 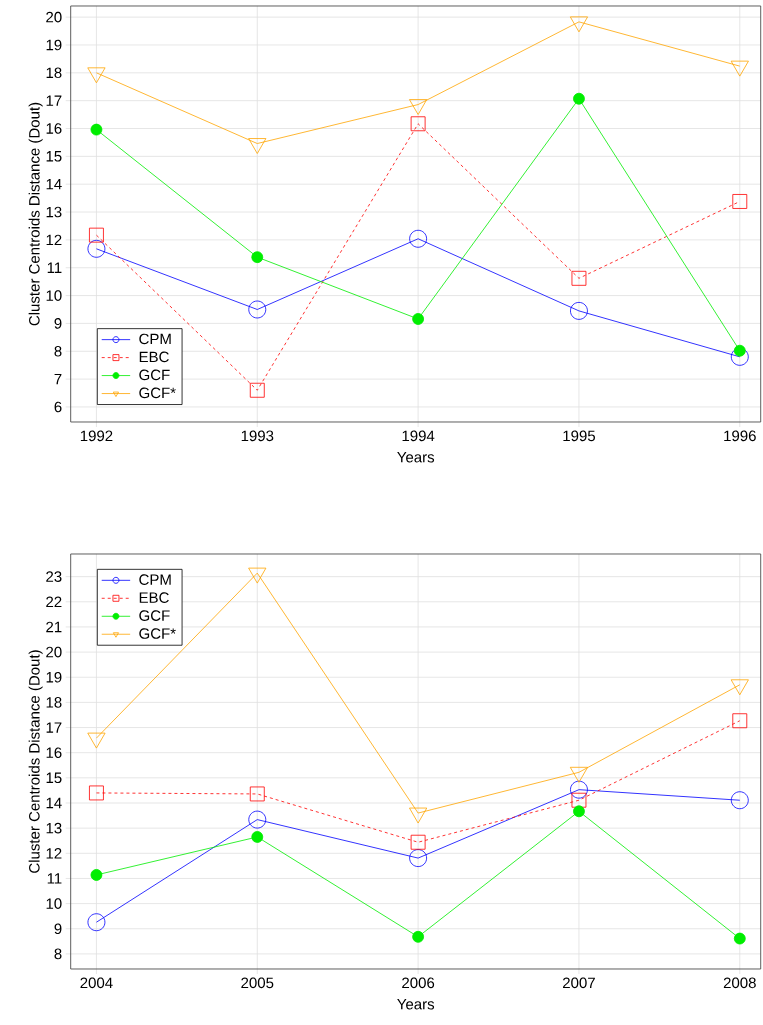 I want to click on y-tick-label: 6, so click(x=58, y=407).